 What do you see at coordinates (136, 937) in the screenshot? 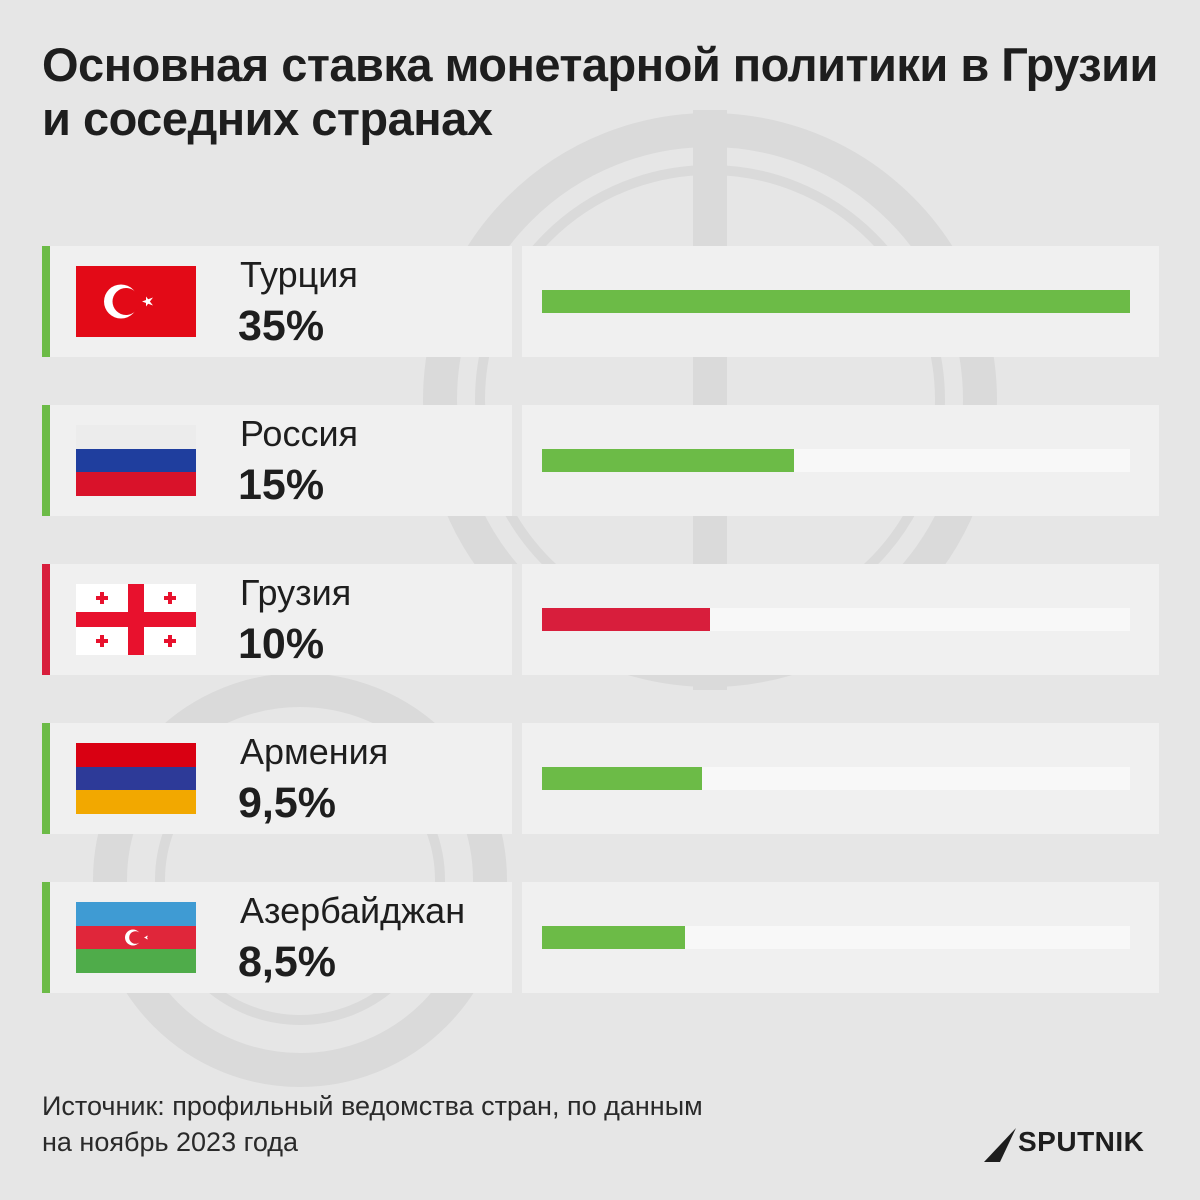
I see `azerbaijan-flag-icon` at bounding box center [136, 937].